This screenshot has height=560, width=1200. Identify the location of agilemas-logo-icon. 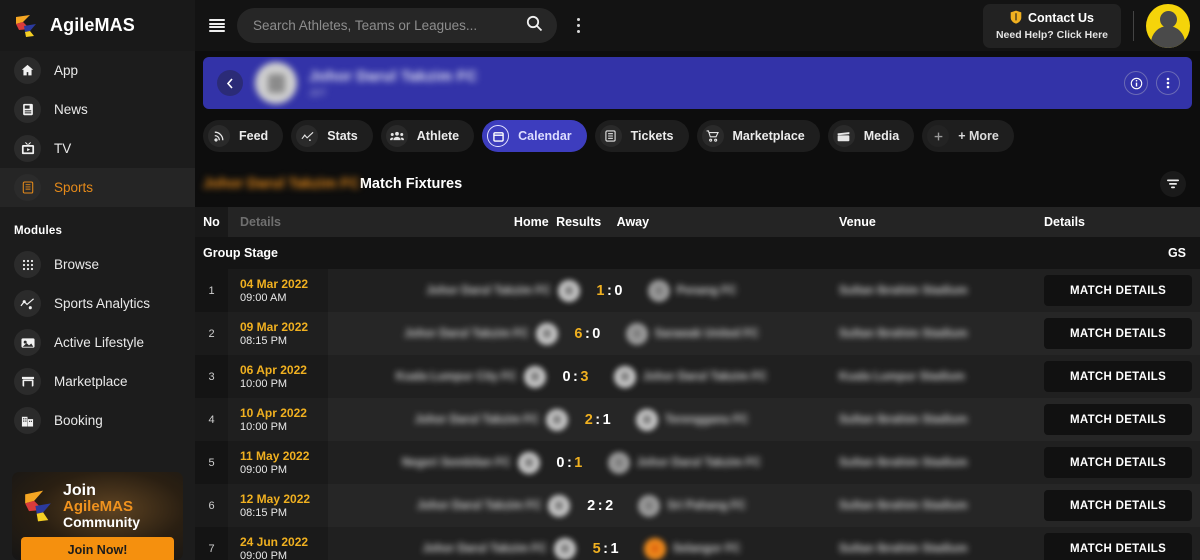
(27, 26).